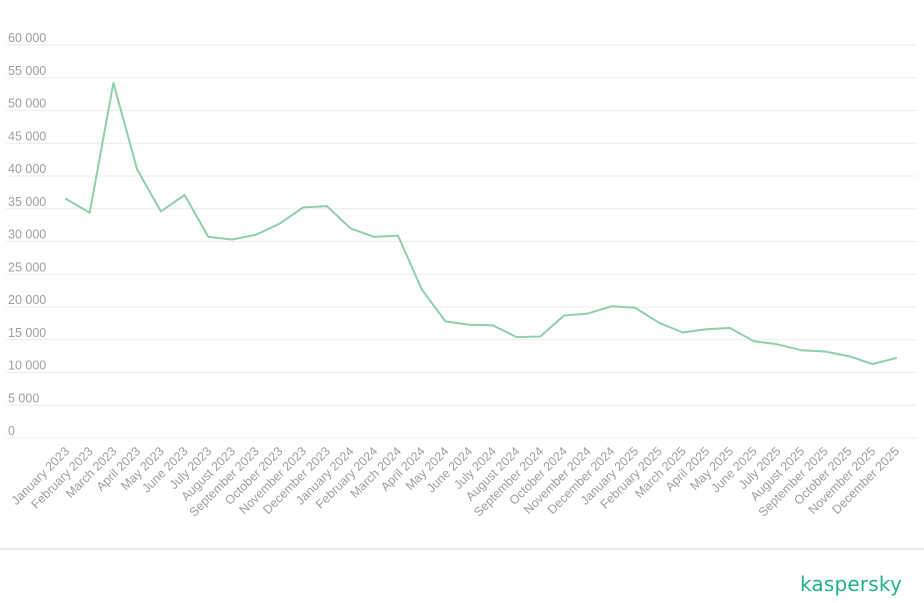  What do you see at coordinates (27, 300) in the screenshot?
I see `y-tick-label: 20 000` at bounding box center [27, 300].